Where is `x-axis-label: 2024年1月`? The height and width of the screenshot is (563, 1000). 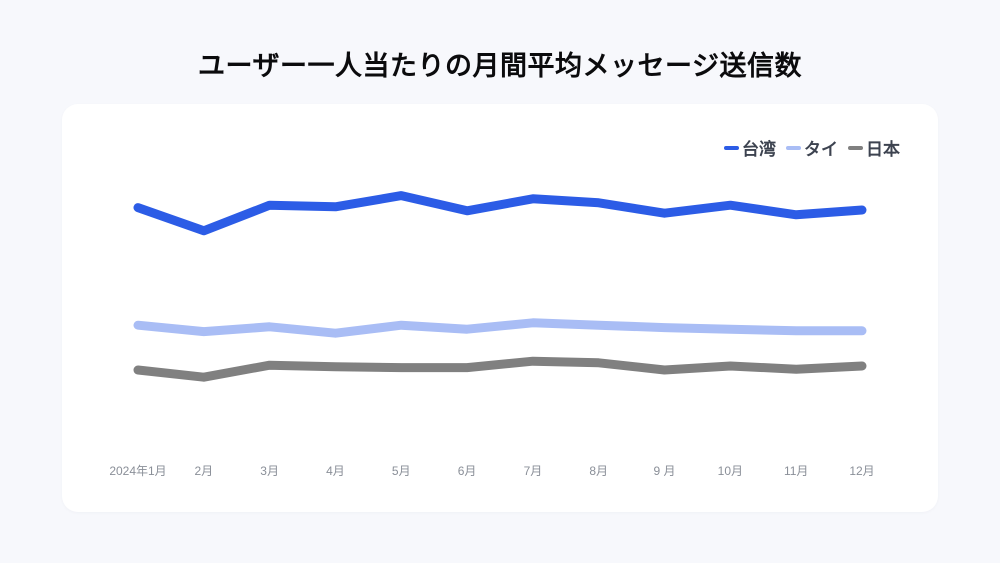
x-axis-label: 2024年1月 is located at coordinates (138, 471).